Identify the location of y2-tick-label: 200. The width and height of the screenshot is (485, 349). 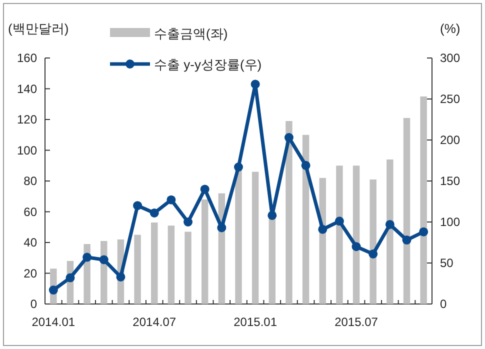
(450, 140).